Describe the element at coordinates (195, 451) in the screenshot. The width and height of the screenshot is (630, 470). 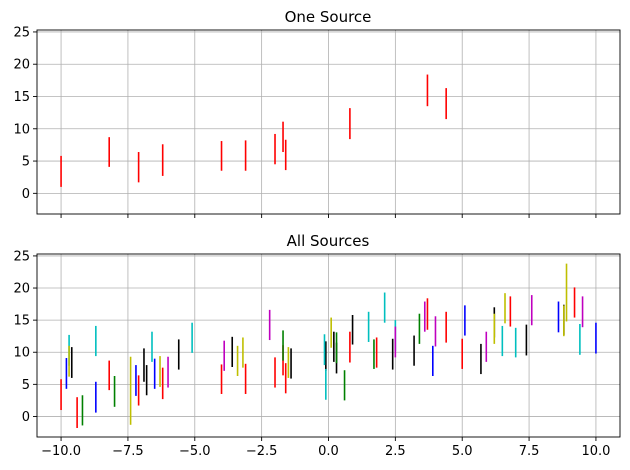
I see `x-tick-label: −5.0` at that location.